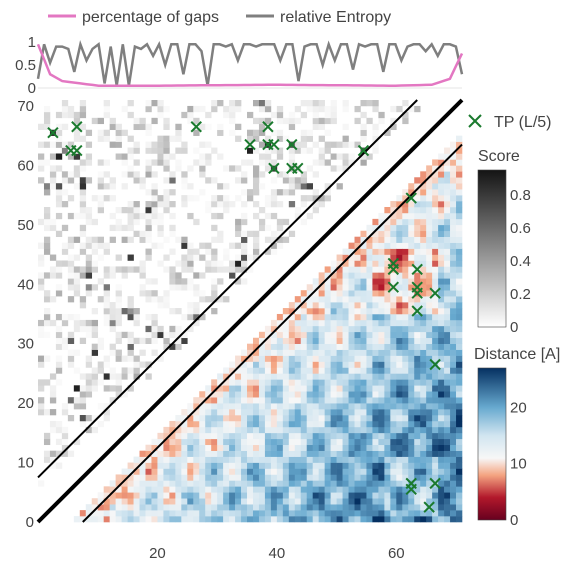 The image size is (583, 571). What do you see at coordinates (53, 132) in the screenshot?
I see `tp-marker-stroke` at bounding box center [53, 132].